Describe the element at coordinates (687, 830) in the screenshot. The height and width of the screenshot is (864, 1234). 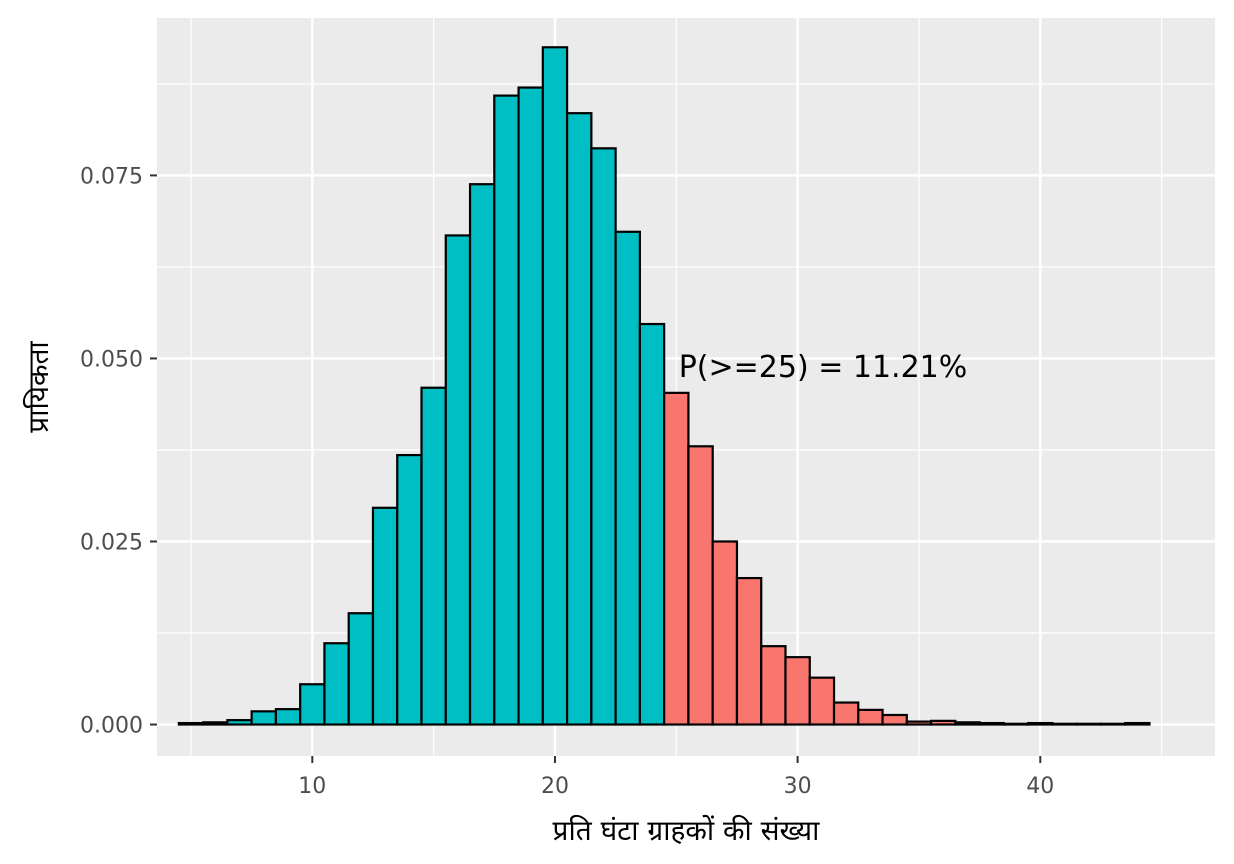
I see `x-axis-title: प्रति घंटा ग्राहकों की संख्या` at that location.